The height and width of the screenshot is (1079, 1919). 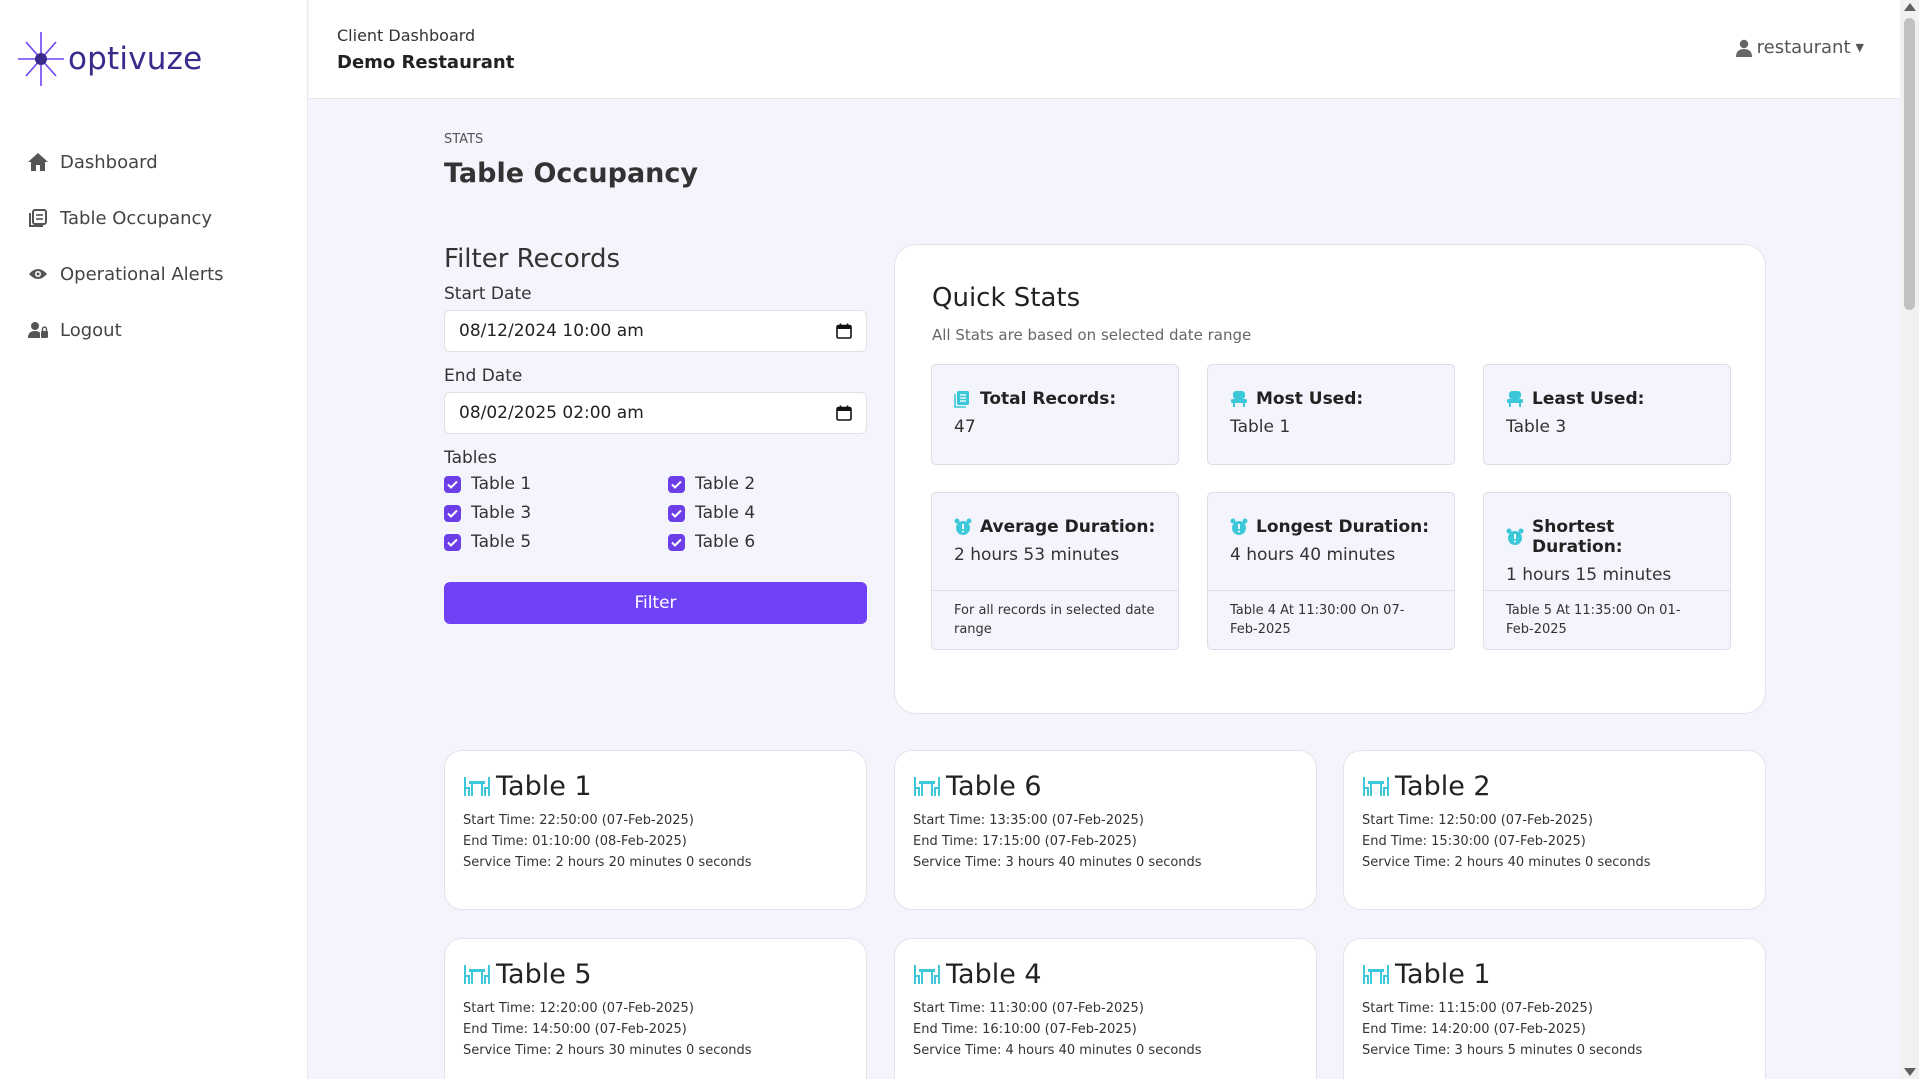 What do you see at coordinates (38, 218) in the screenshot?
I see `table-list-icon` at bounding box center [38, 218].